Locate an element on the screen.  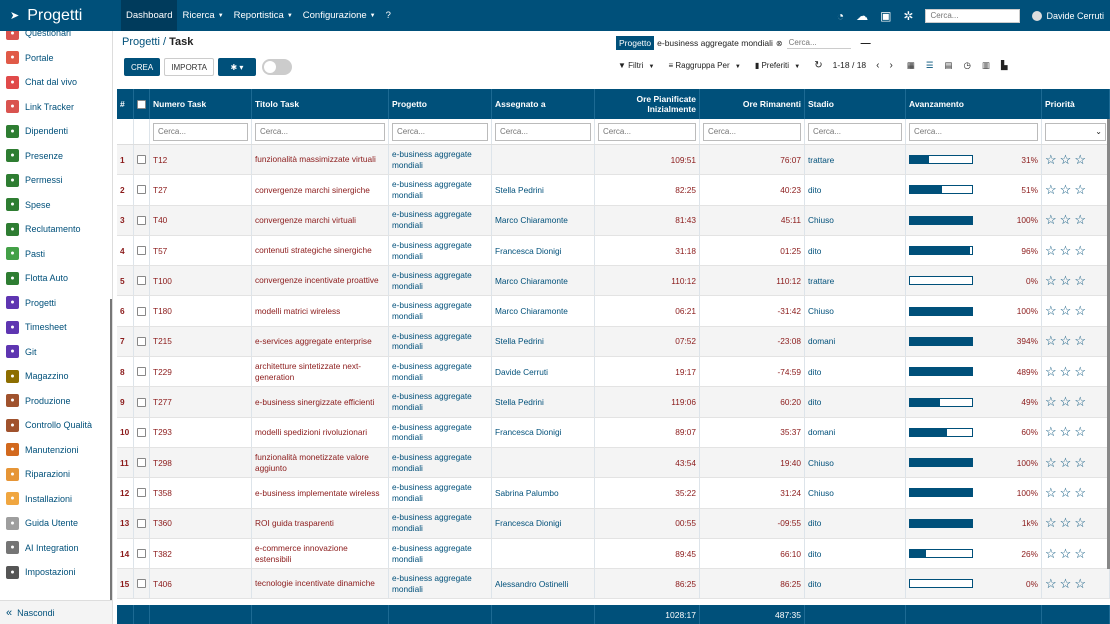
topnav-item-4: ? is located at coordinates (388, 15).